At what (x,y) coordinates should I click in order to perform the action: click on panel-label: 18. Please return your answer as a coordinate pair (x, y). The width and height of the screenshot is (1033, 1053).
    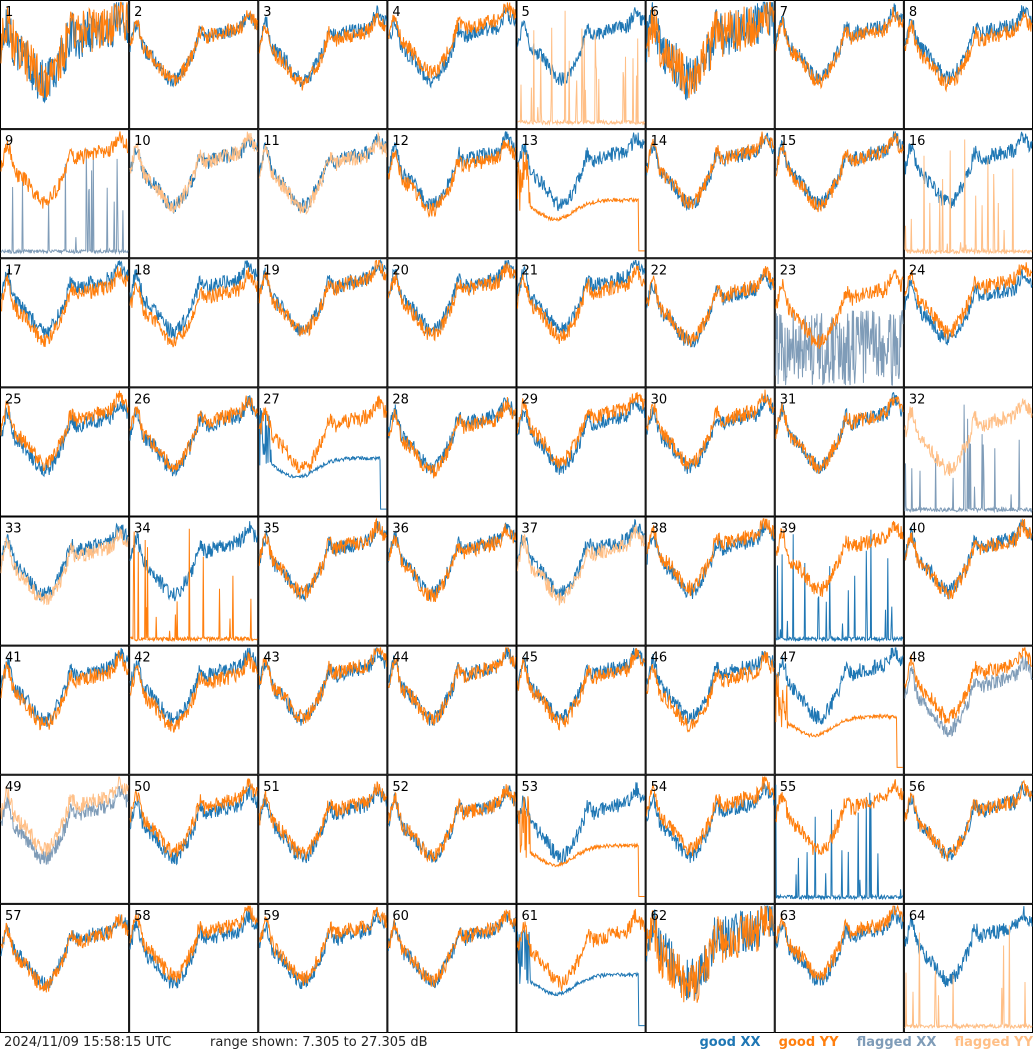
    Looking at the image, I should click on (142, 270).